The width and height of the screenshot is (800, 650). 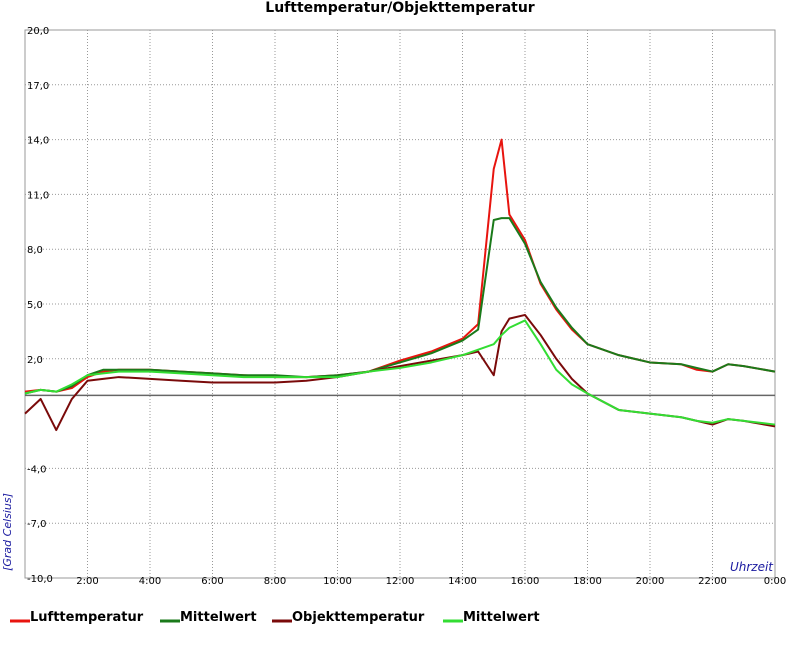 I want to click on y-tick-label: 17,0, so click(x=38, y=86).